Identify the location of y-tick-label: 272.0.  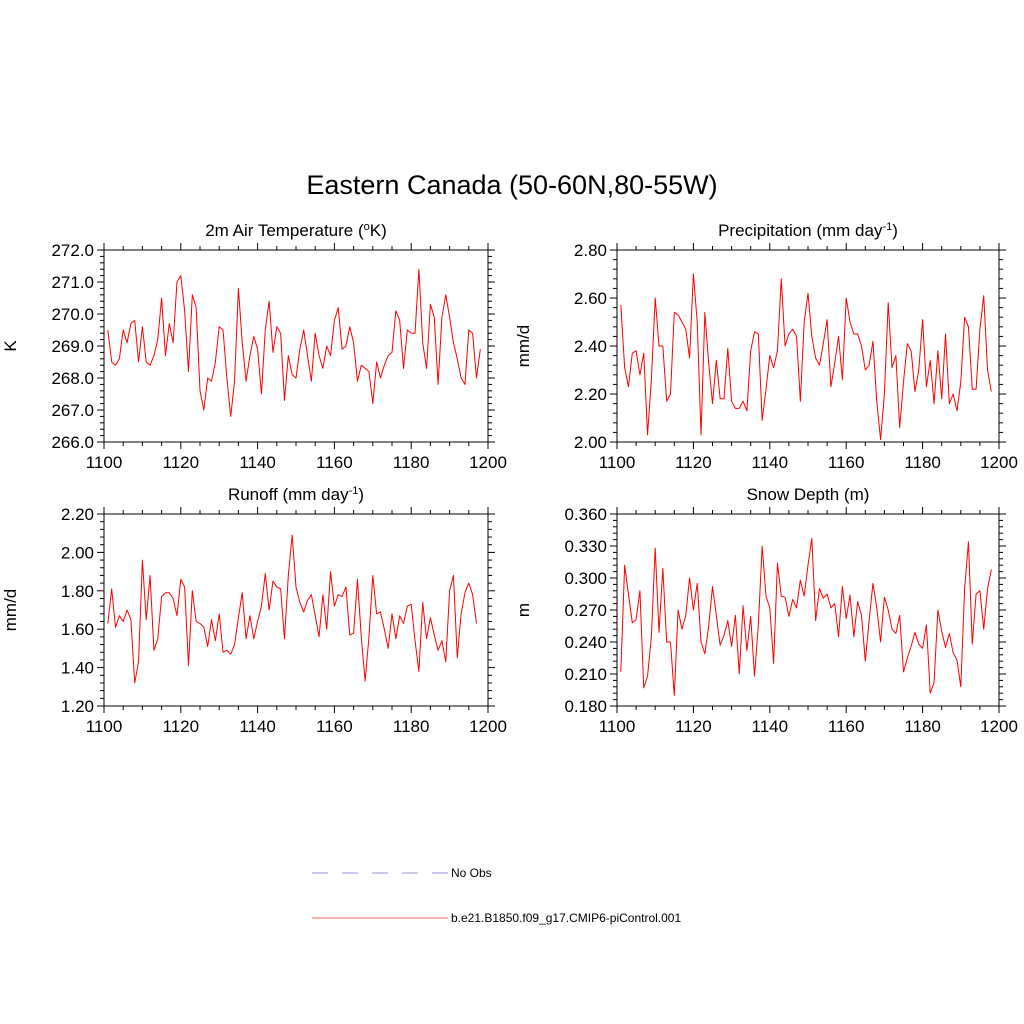
(72, 250).